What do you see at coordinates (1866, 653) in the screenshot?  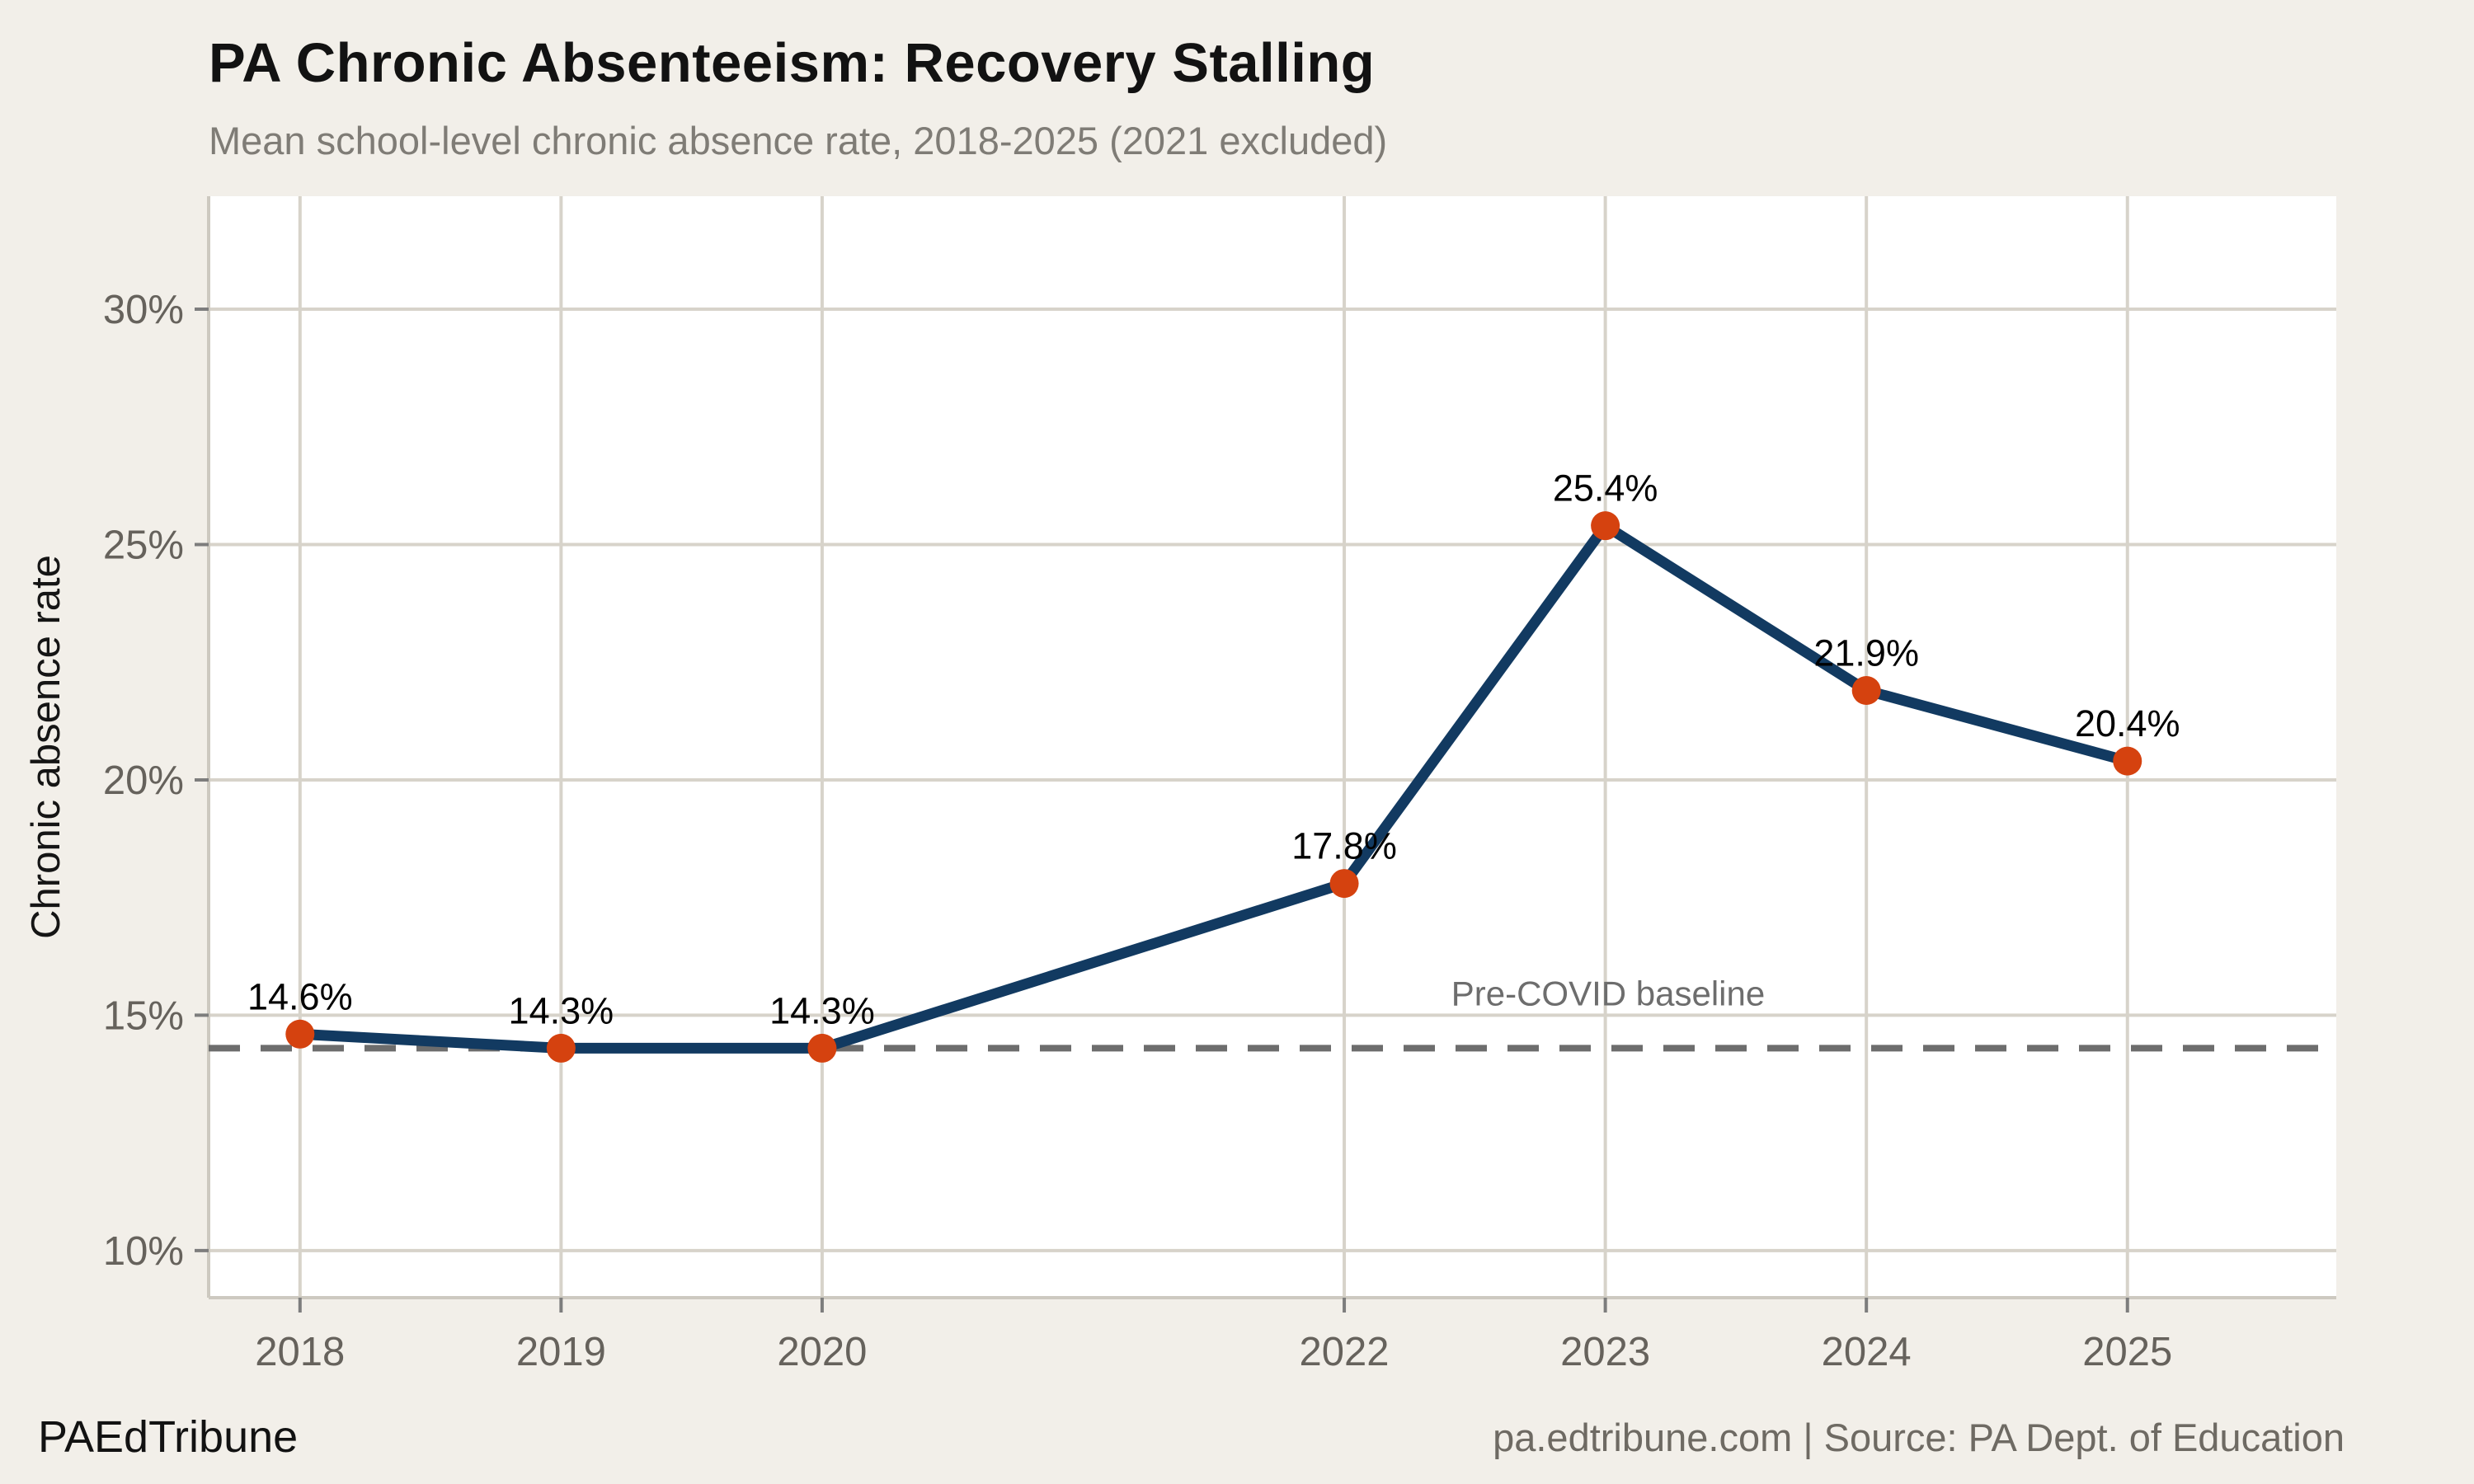 I see `data-point-label: 21.9%` at bounding box center [1866, 653].